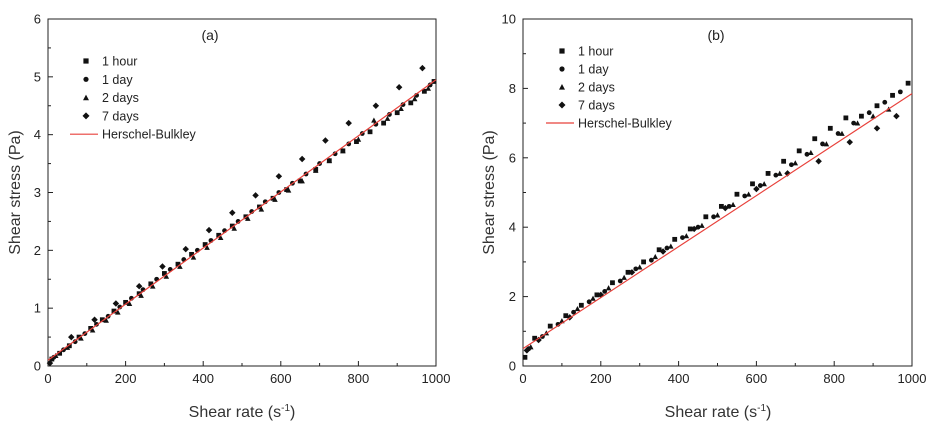 The height and width of the screenshot is (423, 929). I want to click on x-axis-title: Shear rate (s-1), so click(718, 412).